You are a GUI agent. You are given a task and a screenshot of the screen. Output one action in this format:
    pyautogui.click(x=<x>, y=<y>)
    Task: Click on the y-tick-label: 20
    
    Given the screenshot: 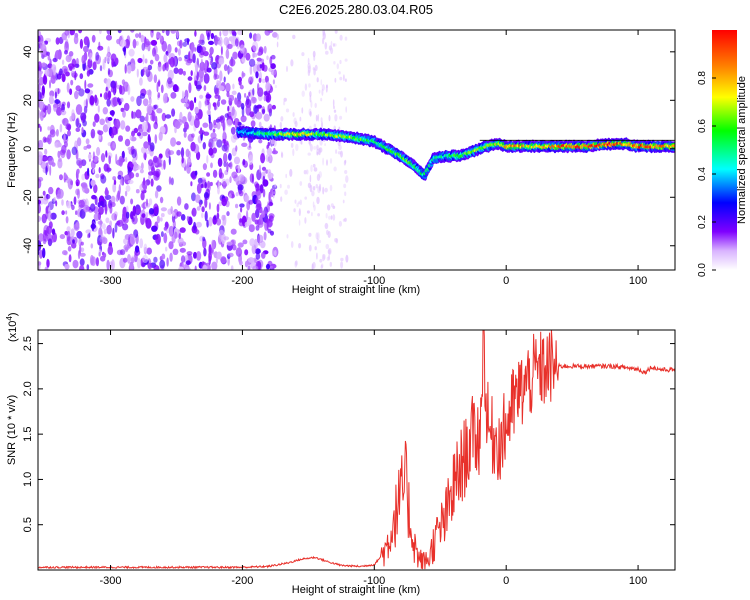 What is the action you would take?
    pyautogui.click(x=28, y=100)
    